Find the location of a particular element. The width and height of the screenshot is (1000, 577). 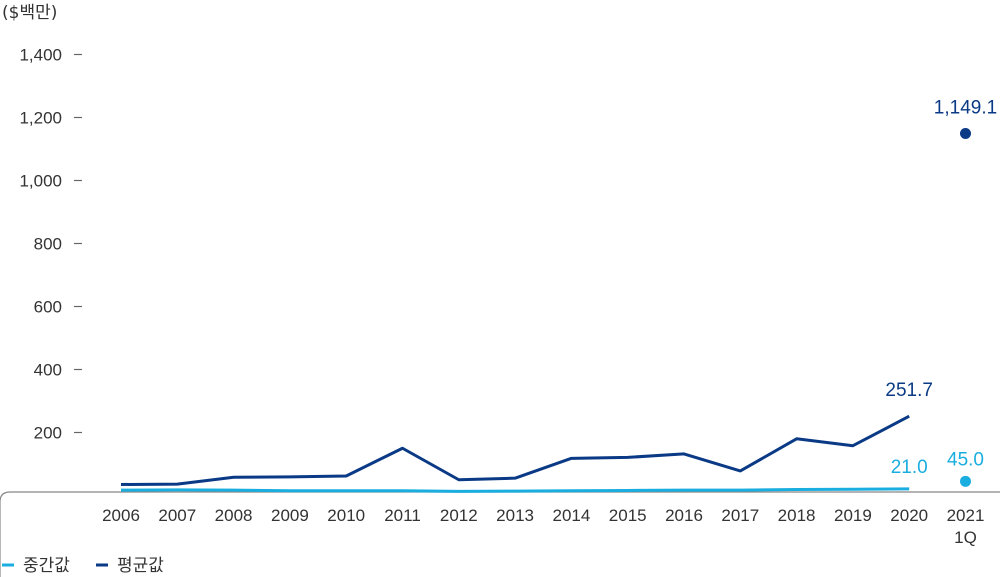

x-tick-label: 2009 is located at coordinates (290, 515).